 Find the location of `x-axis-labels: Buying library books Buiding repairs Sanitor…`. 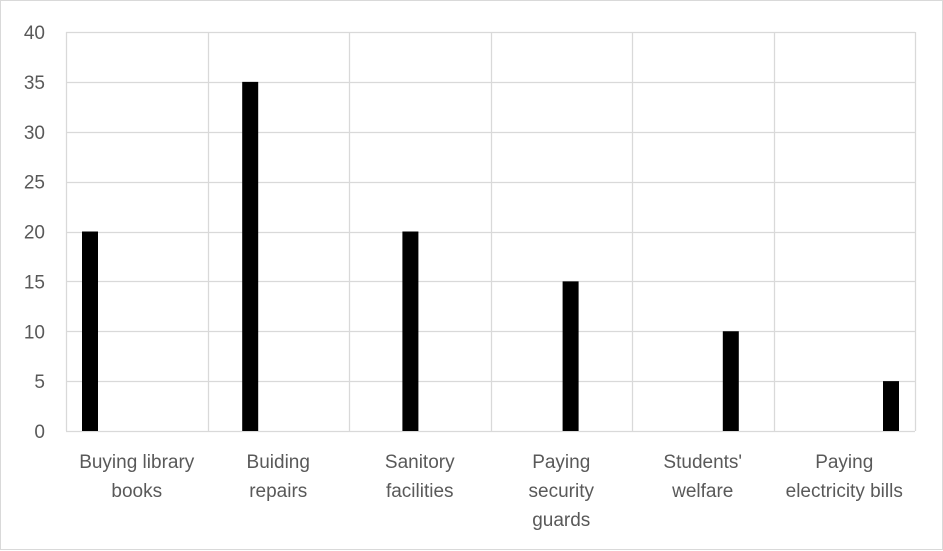

x-axis-labels: Buying library books Buiding repairs Sanitor… is located at coordinates (491, 491).